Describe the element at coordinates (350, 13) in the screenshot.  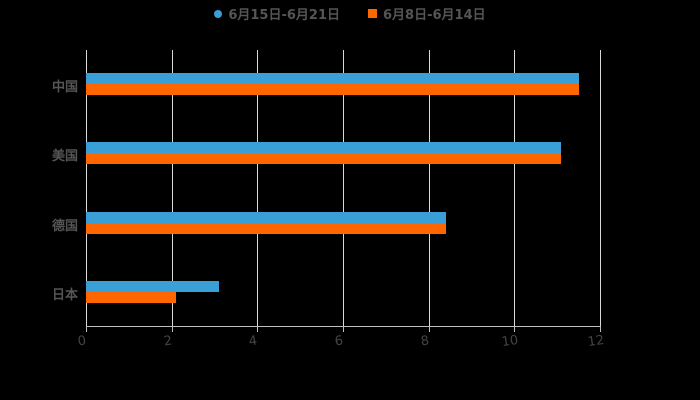
I see `chart-legend: 6月15日-6月21日 6月8日-6月14日` at that location.